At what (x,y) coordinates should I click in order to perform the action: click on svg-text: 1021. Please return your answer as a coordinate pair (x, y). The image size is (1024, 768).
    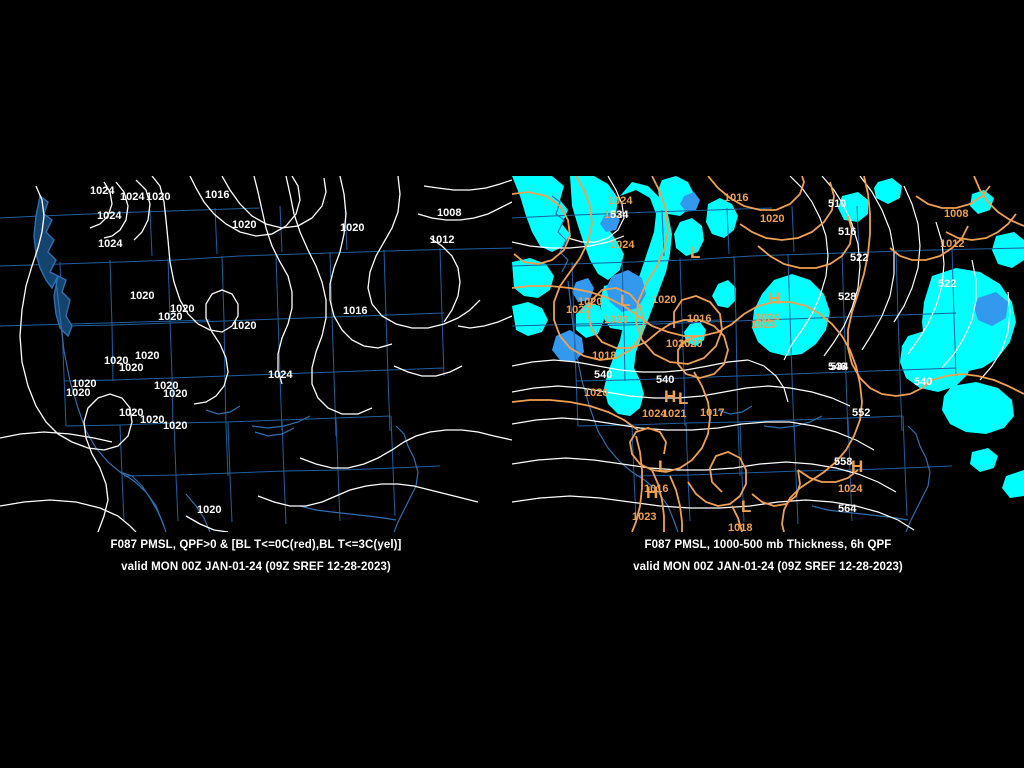
    Looking at the image, I should click on (674, 414).